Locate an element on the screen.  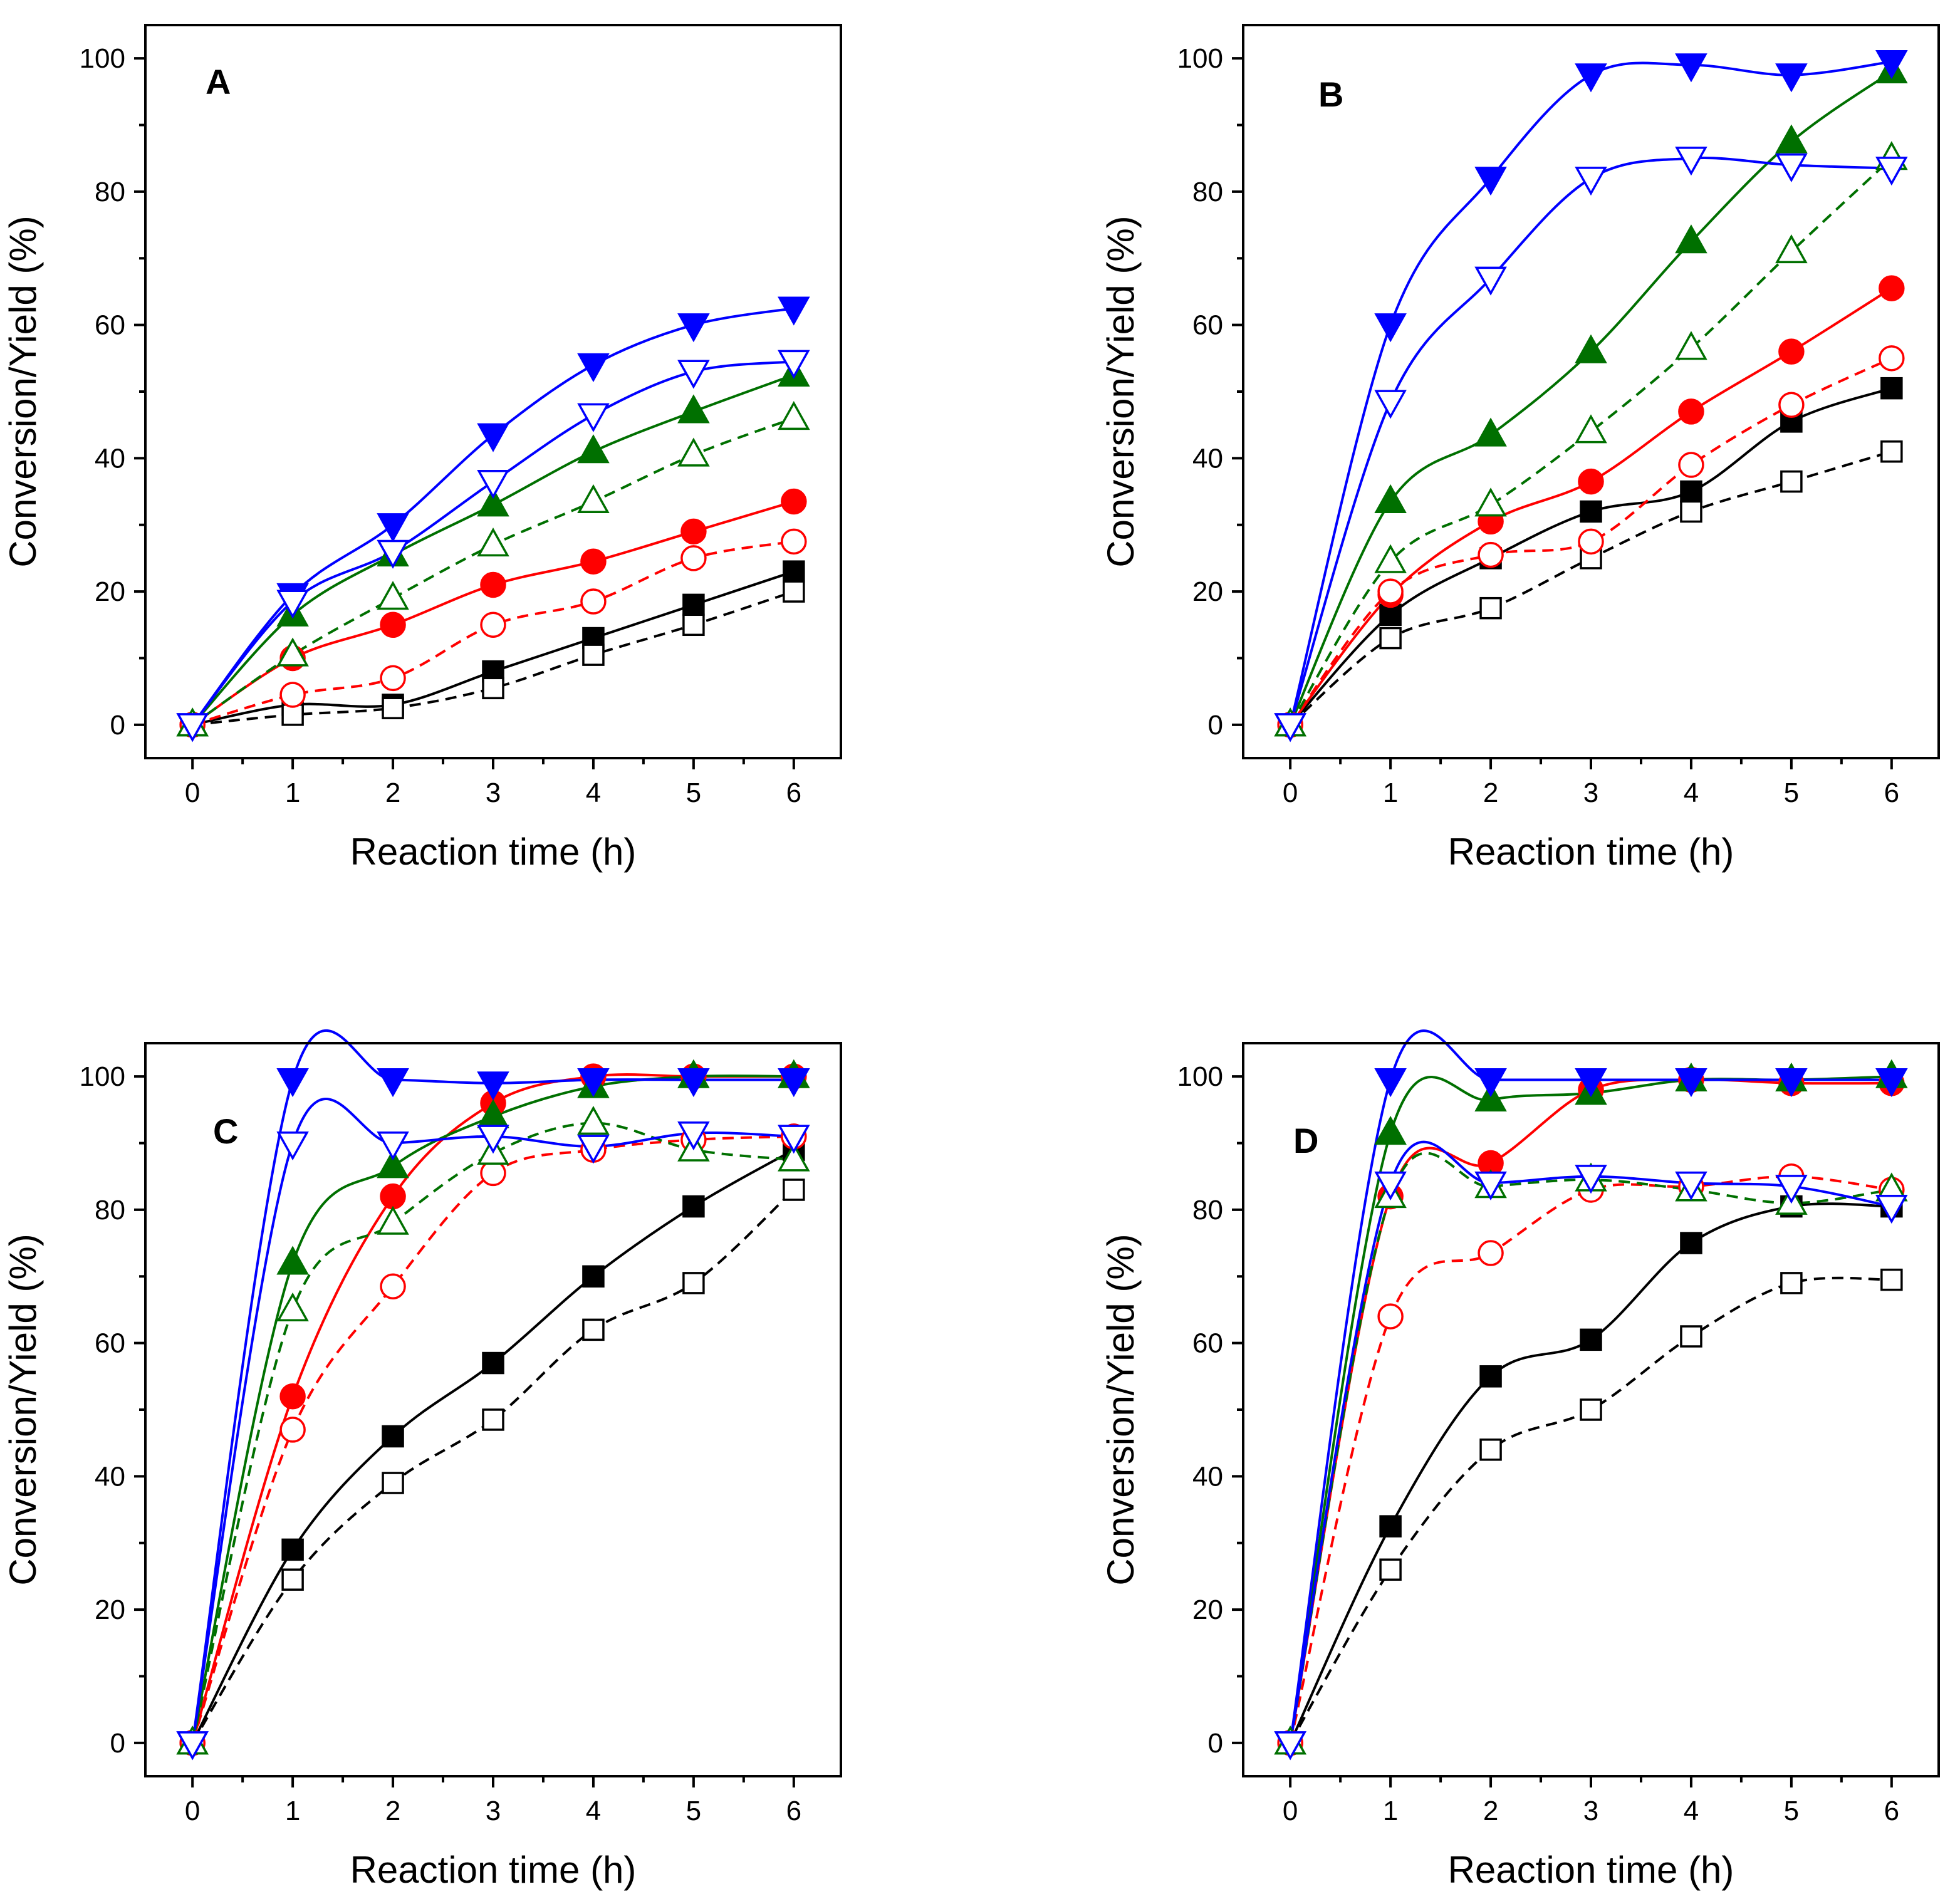
x-tick-label: 5 is located at coordinates (1791, 793).